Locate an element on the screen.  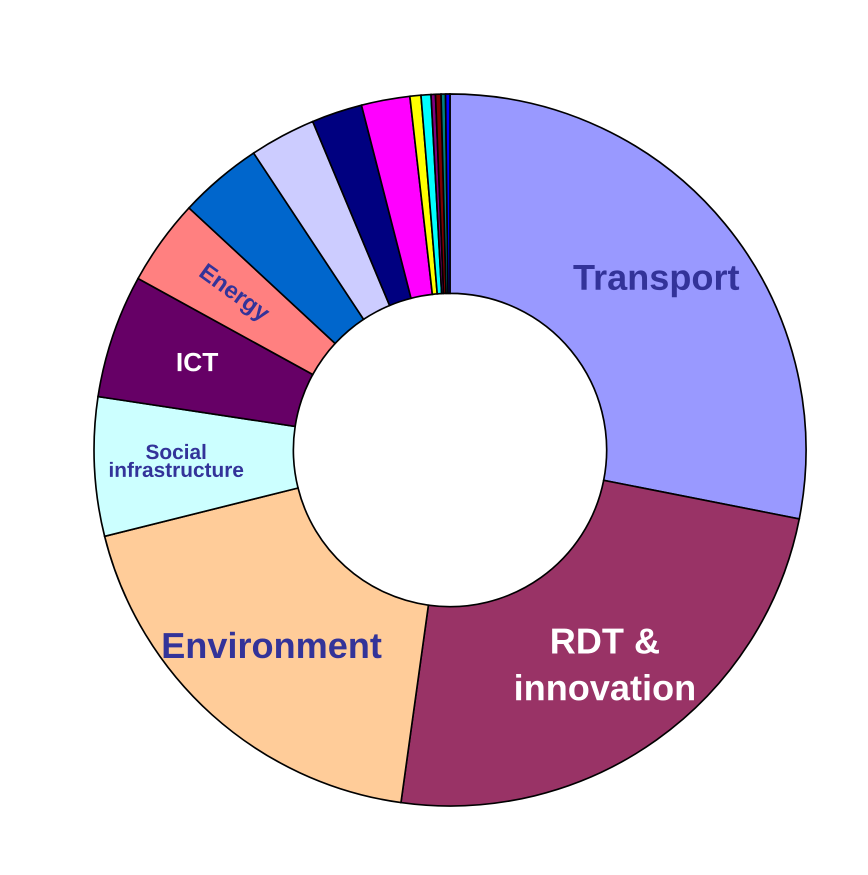
slice-label: Transport is located at coordinates (656, 281).